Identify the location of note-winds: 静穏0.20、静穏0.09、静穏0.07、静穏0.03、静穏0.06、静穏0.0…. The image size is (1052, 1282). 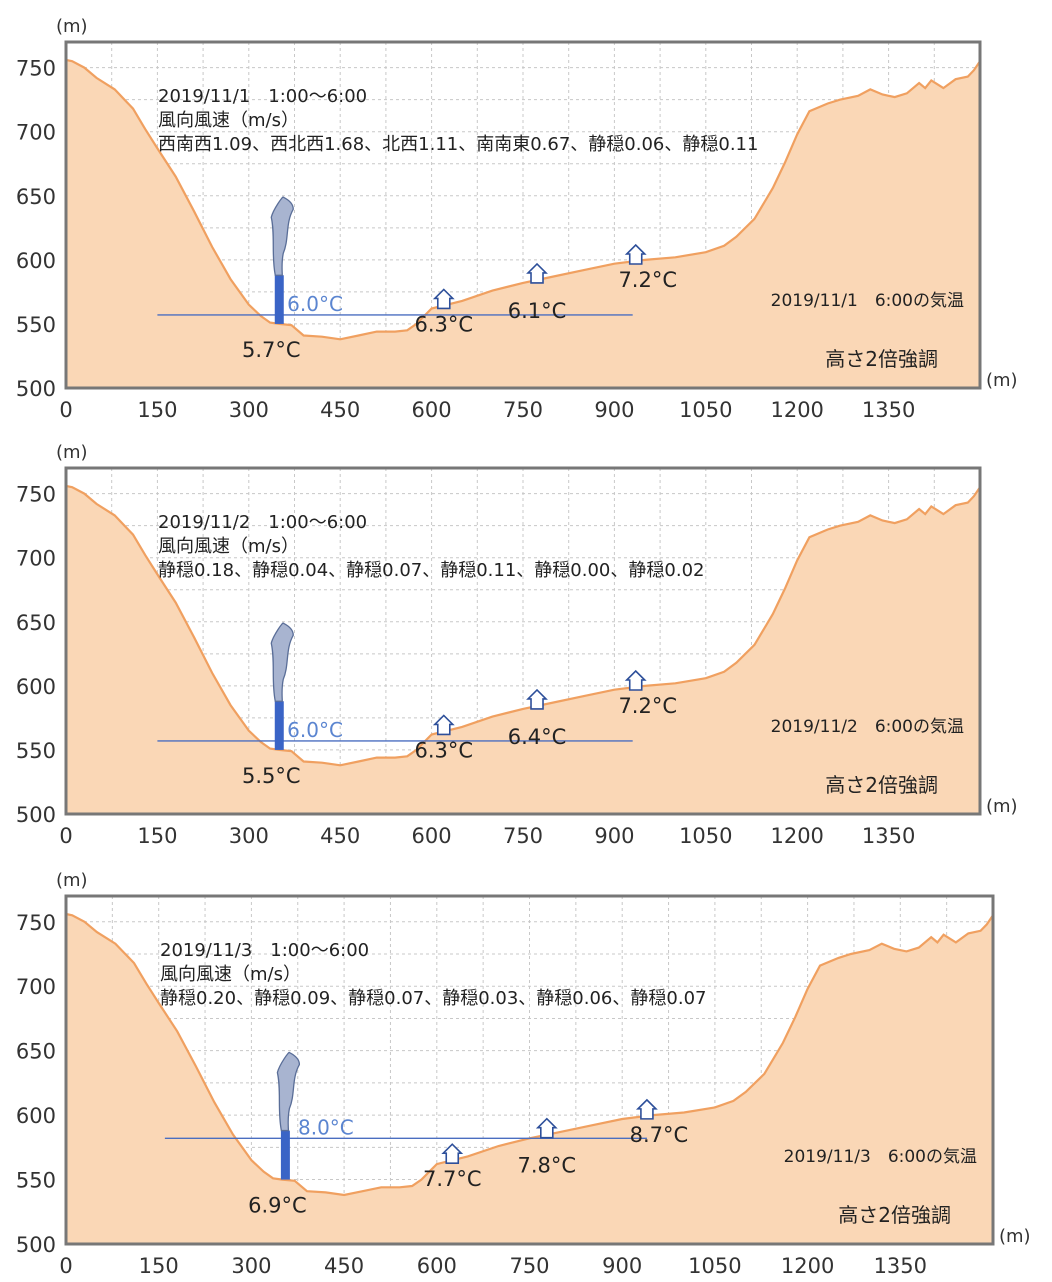
(433, 998).